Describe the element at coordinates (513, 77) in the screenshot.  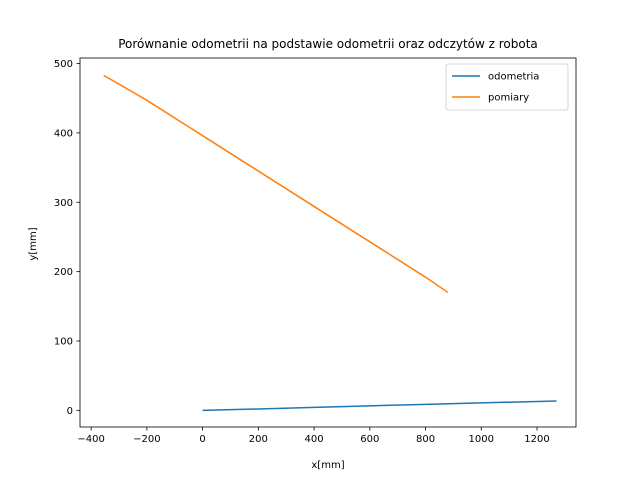
I see `legend-label-odometria: odometria` at that location.